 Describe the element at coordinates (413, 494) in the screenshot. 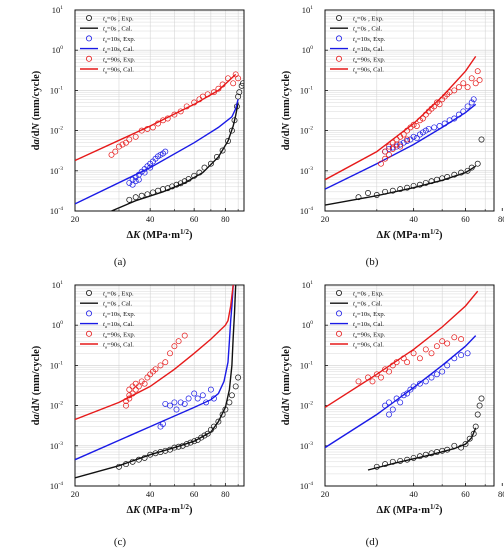

I see `x-tick-label: 40` at that location.